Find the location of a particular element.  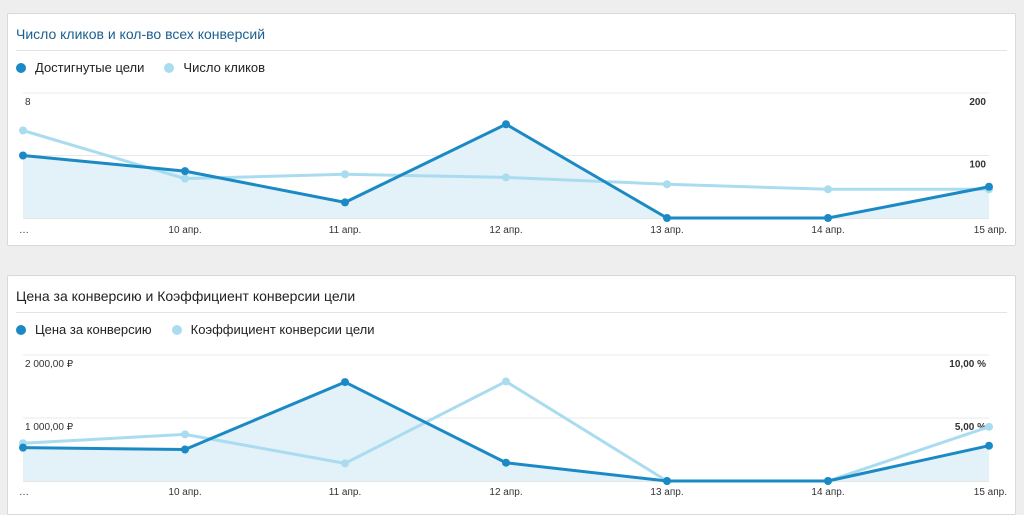

y-left-tick-label: 8 is located at coordinates (28, 102).